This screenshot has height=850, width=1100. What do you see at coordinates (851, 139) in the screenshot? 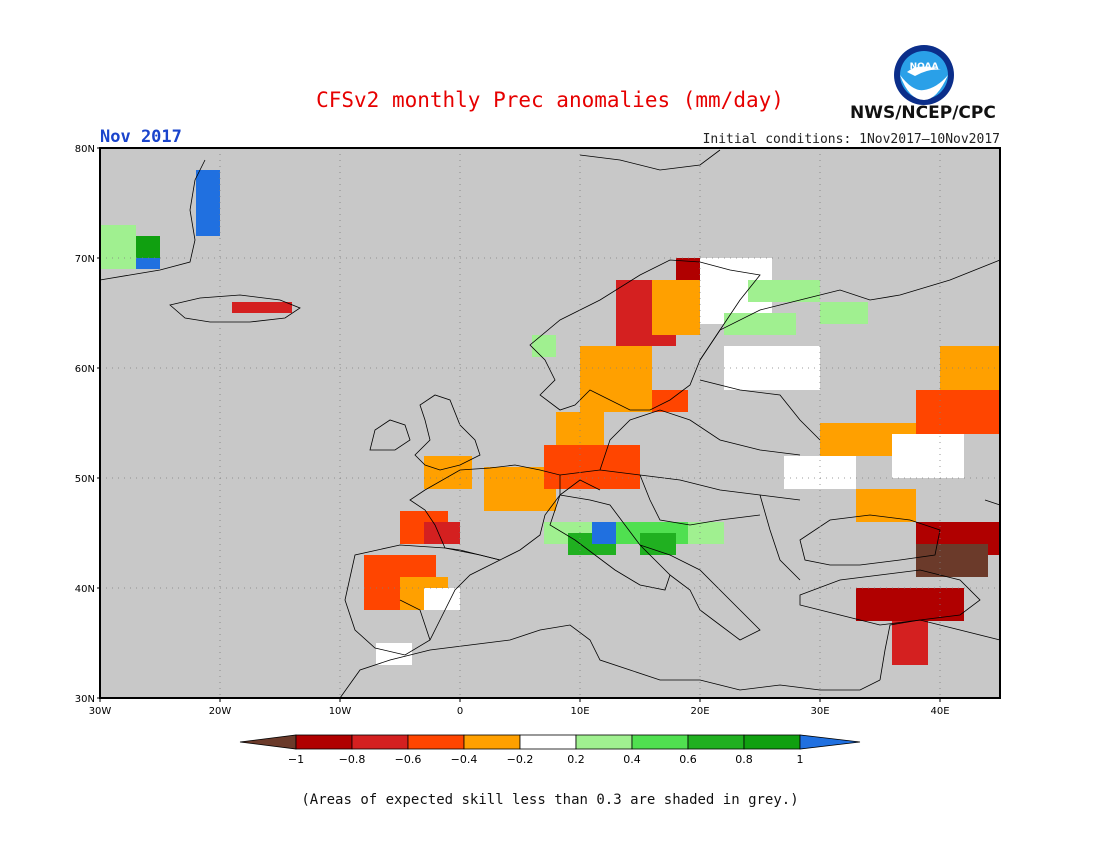
I see `initial-conditions-label: Initial conditions: 1Nov2017–10Nov2017` at bounding box center [851, 139].